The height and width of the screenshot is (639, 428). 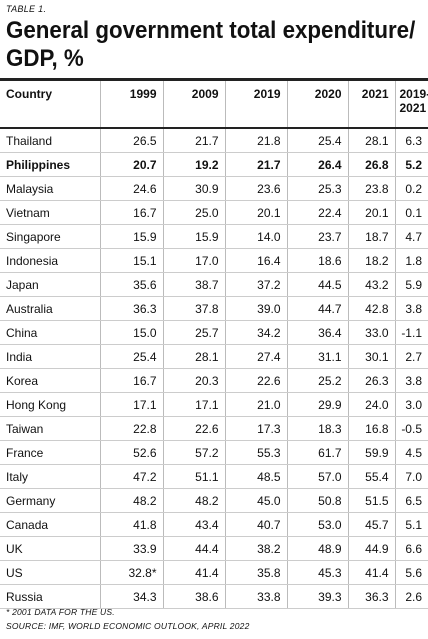 I want to click on country-cell: Germany, so click(x=50, y=500).